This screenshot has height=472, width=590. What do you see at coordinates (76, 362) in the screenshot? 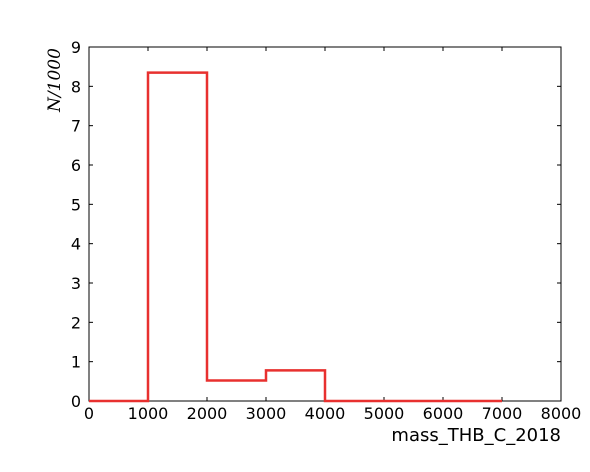
I see `y-tick-label: 1` at bounding box center [76, 362].